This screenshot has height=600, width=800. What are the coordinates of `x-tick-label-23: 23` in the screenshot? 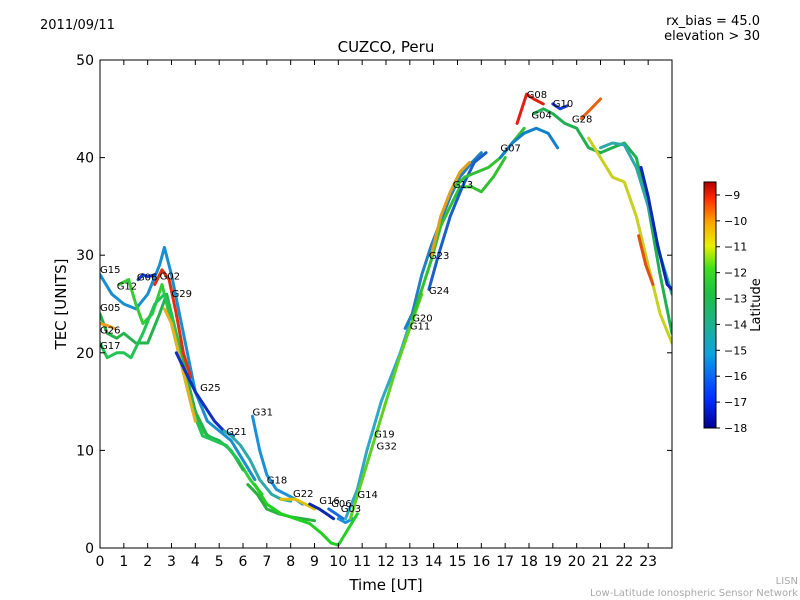 It's located at (648, 562).